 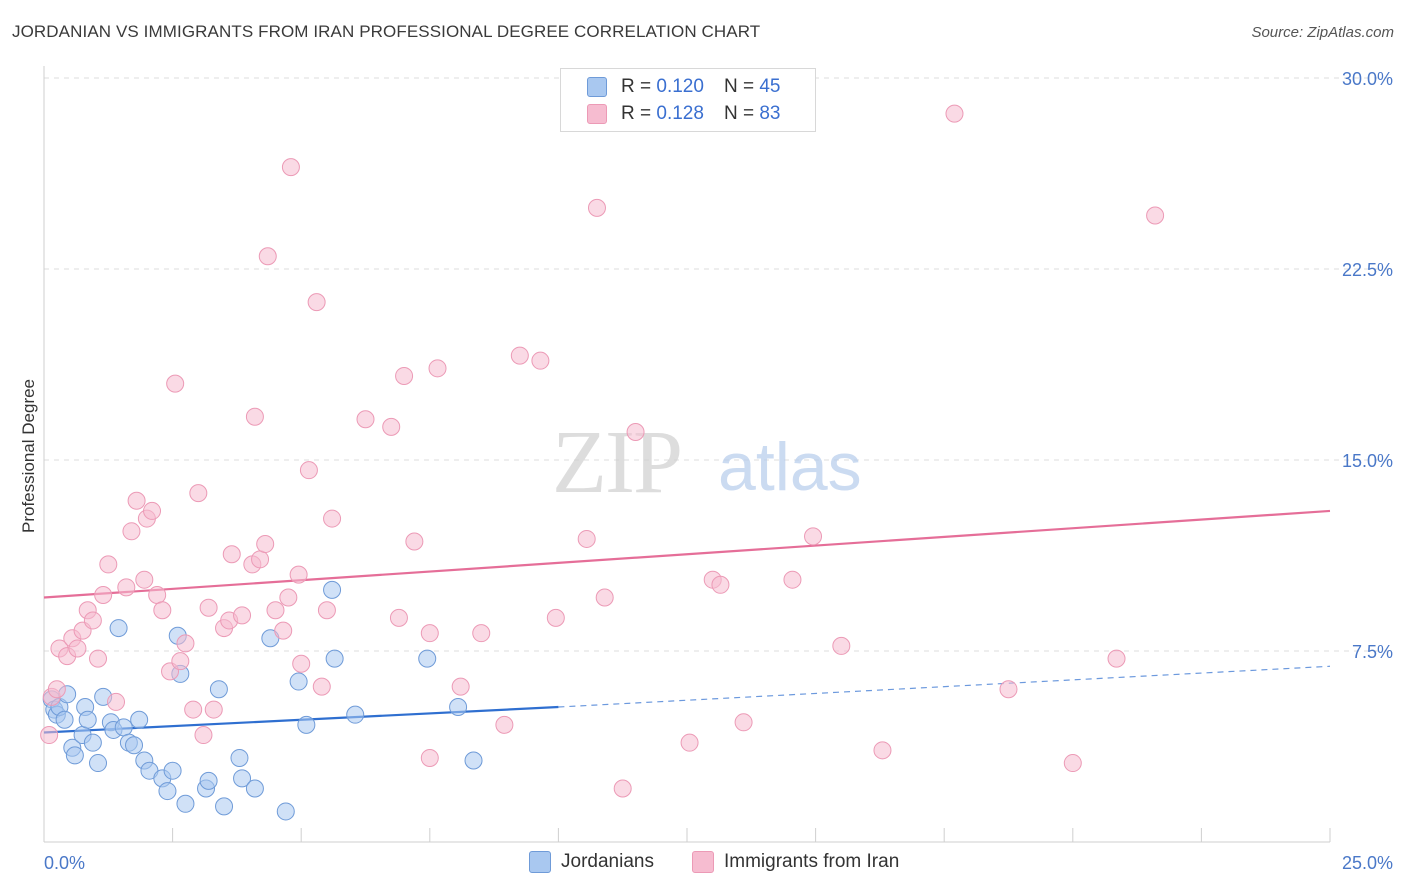 What do you see at coordinates (591, 862) in the screenshot?
I see `legend-item-jordanians: Jordanians` at bounding box center [591, 862].